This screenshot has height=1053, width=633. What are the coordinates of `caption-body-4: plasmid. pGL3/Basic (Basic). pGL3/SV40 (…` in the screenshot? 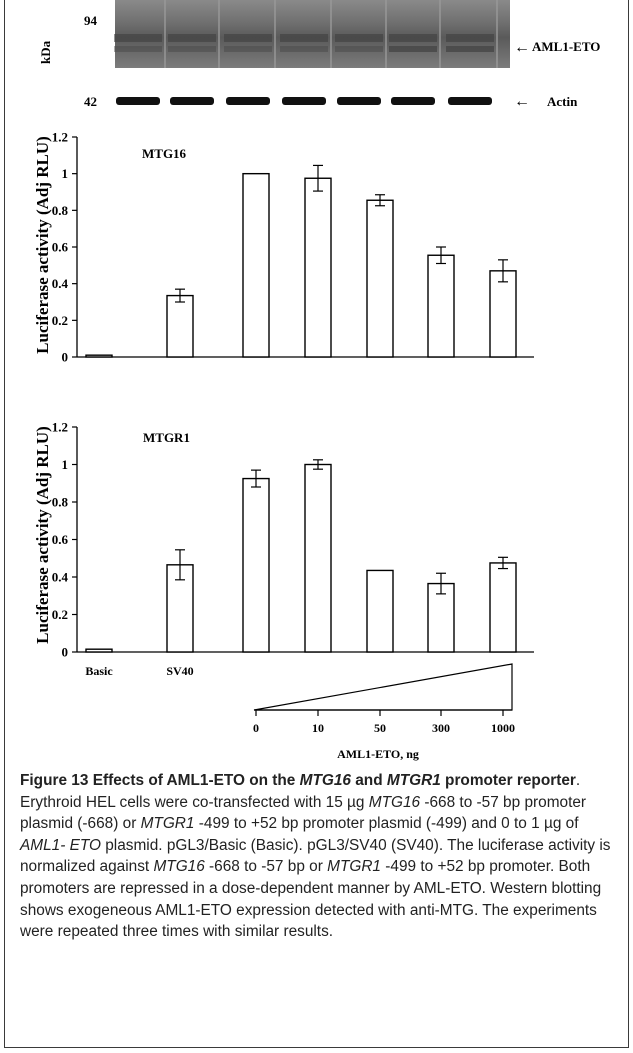 It's located at (315, 856).